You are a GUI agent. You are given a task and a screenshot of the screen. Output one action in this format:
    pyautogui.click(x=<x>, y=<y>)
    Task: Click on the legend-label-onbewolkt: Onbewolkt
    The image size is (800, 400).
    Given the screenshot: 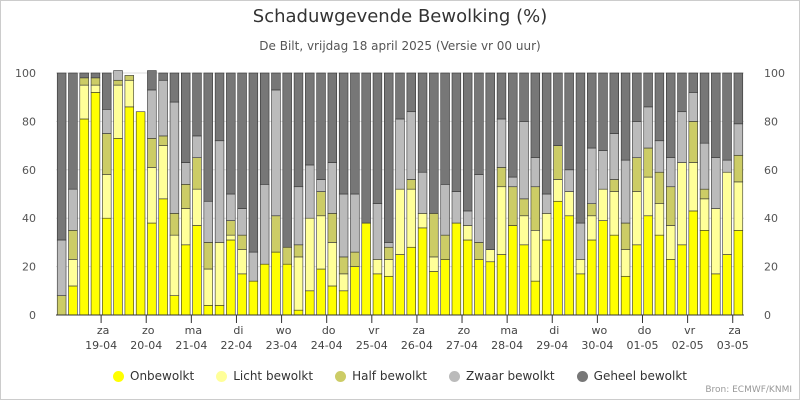 What is the action you would take?
    pyautogui.click(x=162, y=376)
    